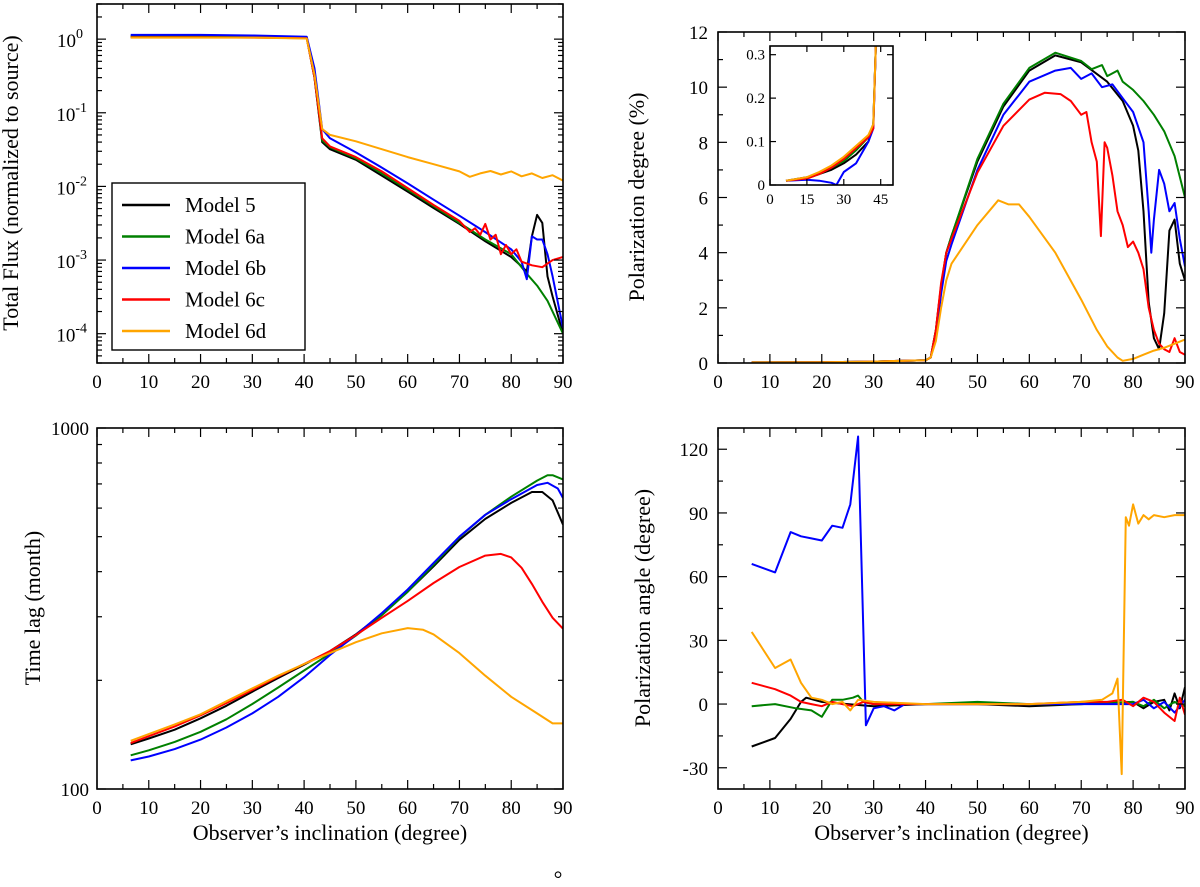  What do you see at coordinates (75, 790) in the screenshot?
I see `timelag-ytick-label: 100` at bounding box center [75, 790].